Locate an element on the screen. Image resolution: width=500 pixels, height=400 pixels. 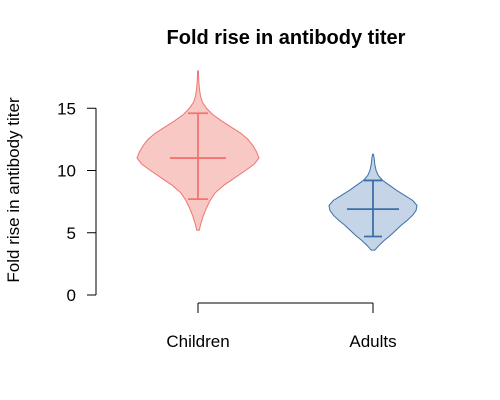
y-tick-label-0: 0 is located at coordinates (71, 295).